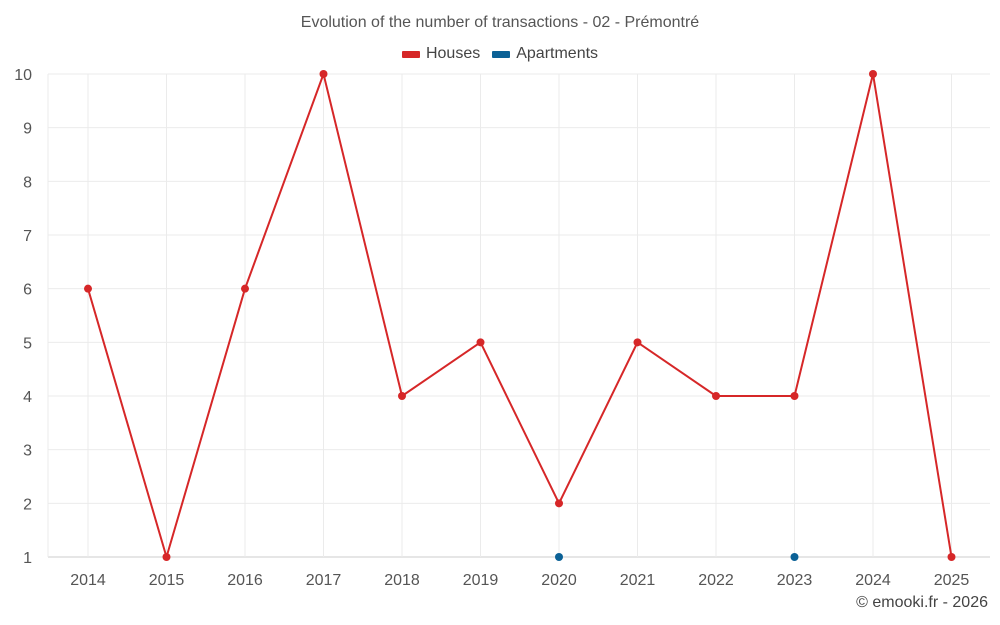  What do you see at coordinates (481, 580) in the screenshot?
I see `x-tick-label: 2019` at bounding box center [481, 580].